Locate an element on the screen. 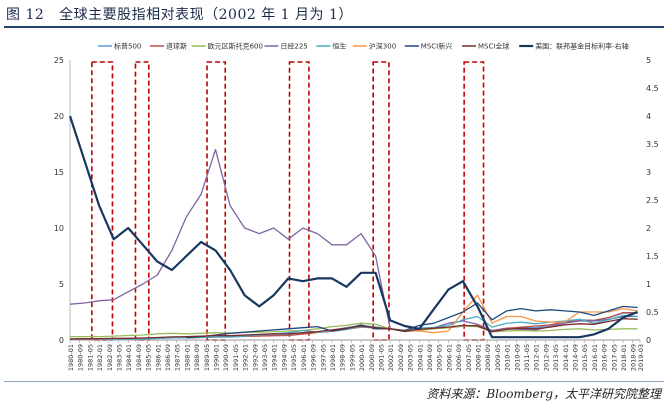 This screenshot has height=411, width=669. x-tick-label: 2014-01 is located at coordinates (566, 357).